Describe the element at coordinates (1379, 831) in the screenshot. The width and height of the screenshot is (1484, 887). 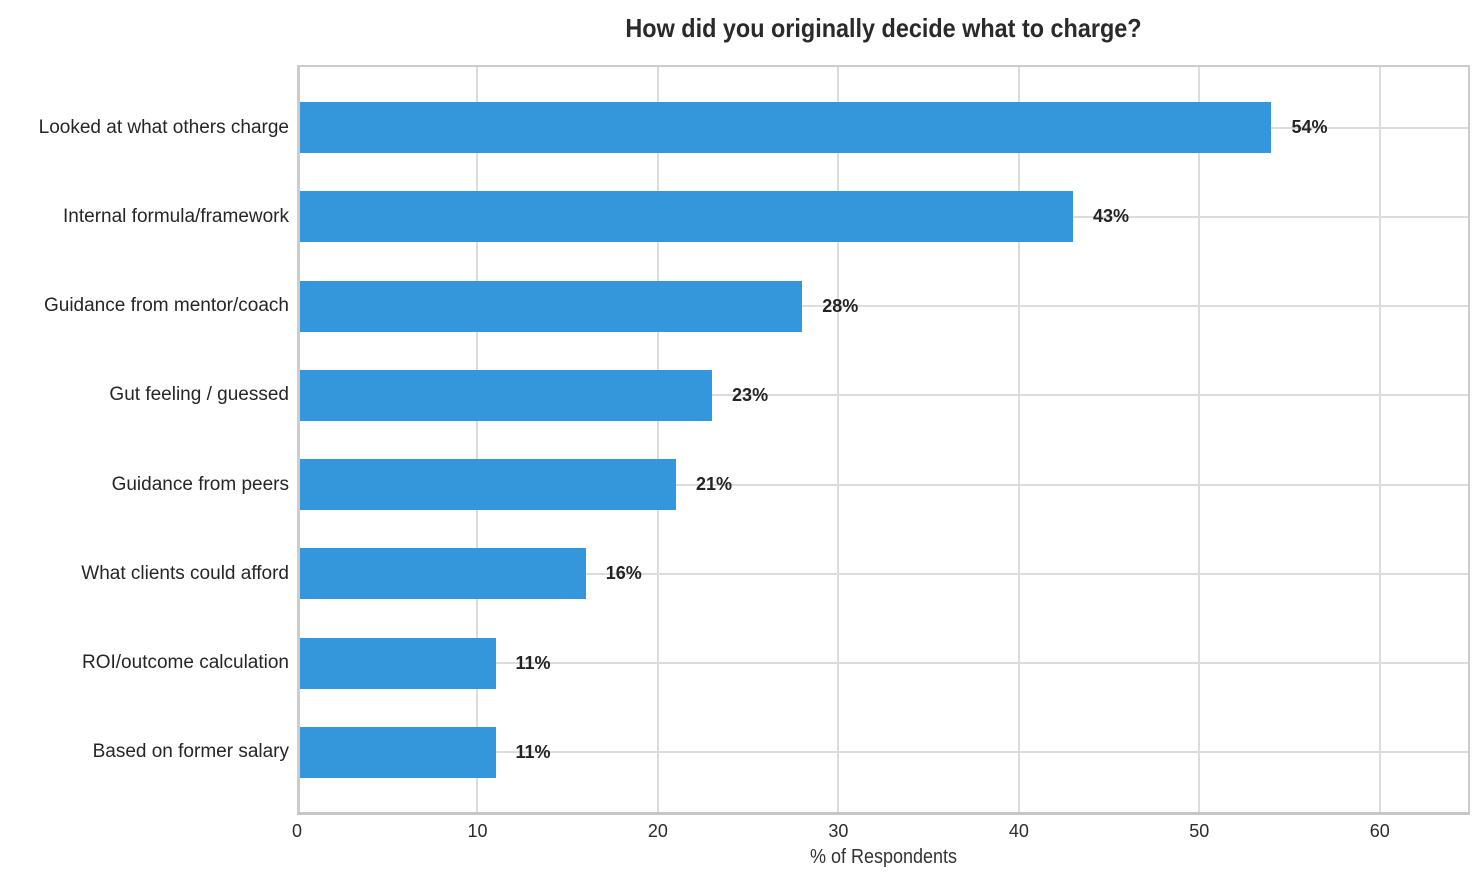
I see `x-tick-label: 60` at that location.